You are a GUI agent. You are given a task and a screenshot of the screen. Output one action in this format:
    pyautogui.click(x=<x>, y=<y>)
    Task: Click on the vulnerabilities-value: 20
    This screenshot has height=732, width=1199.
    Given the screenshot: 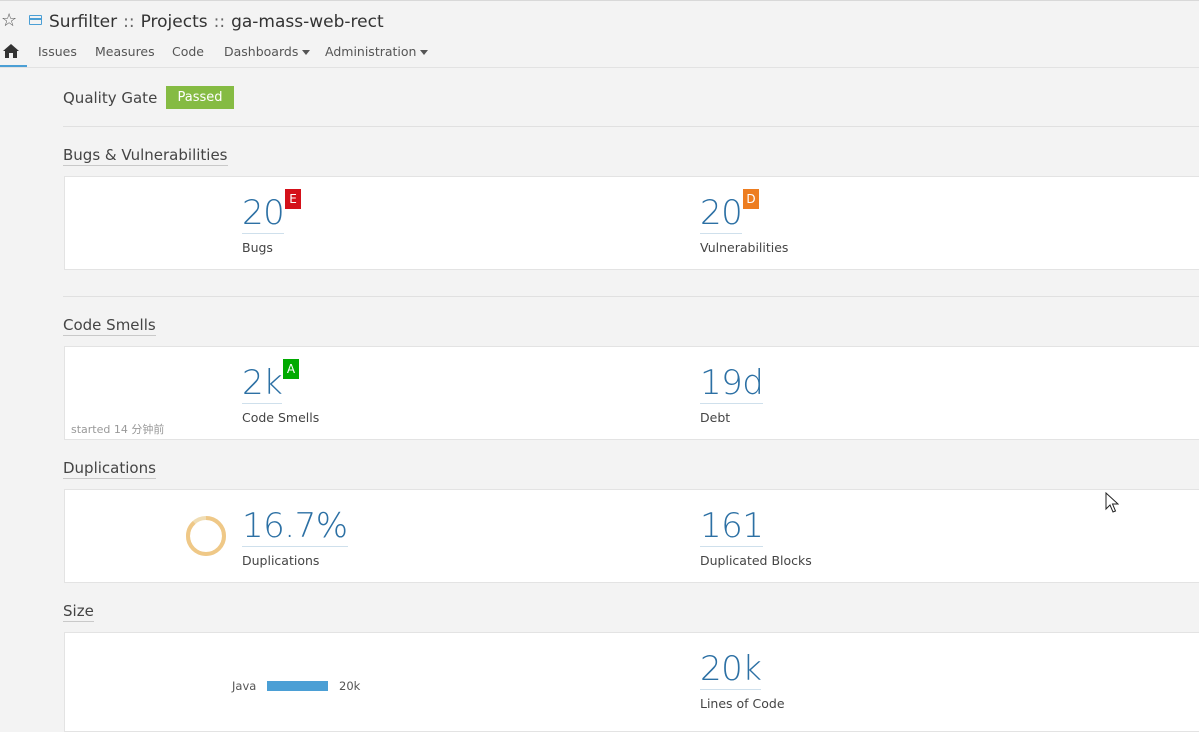 What is the action you would take?
    pyautogui.click(x=721, y=213)
    